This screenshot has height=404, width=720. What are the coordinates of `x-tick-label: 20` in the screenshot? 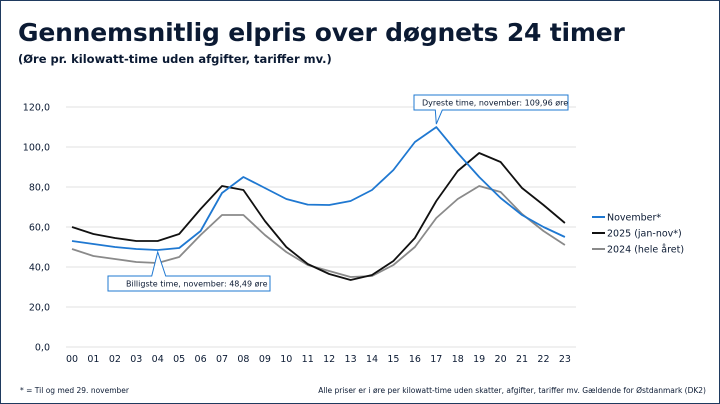 It's located at (501, 359).